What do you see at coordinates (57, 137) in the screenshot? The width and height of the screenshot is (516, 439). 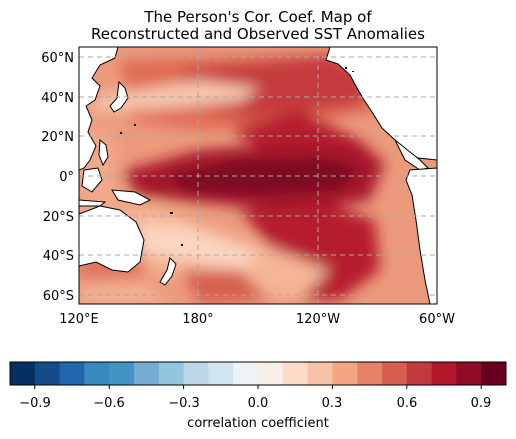 I see `lat-tick-20n: 20°N` at bounding box center [57, 137].